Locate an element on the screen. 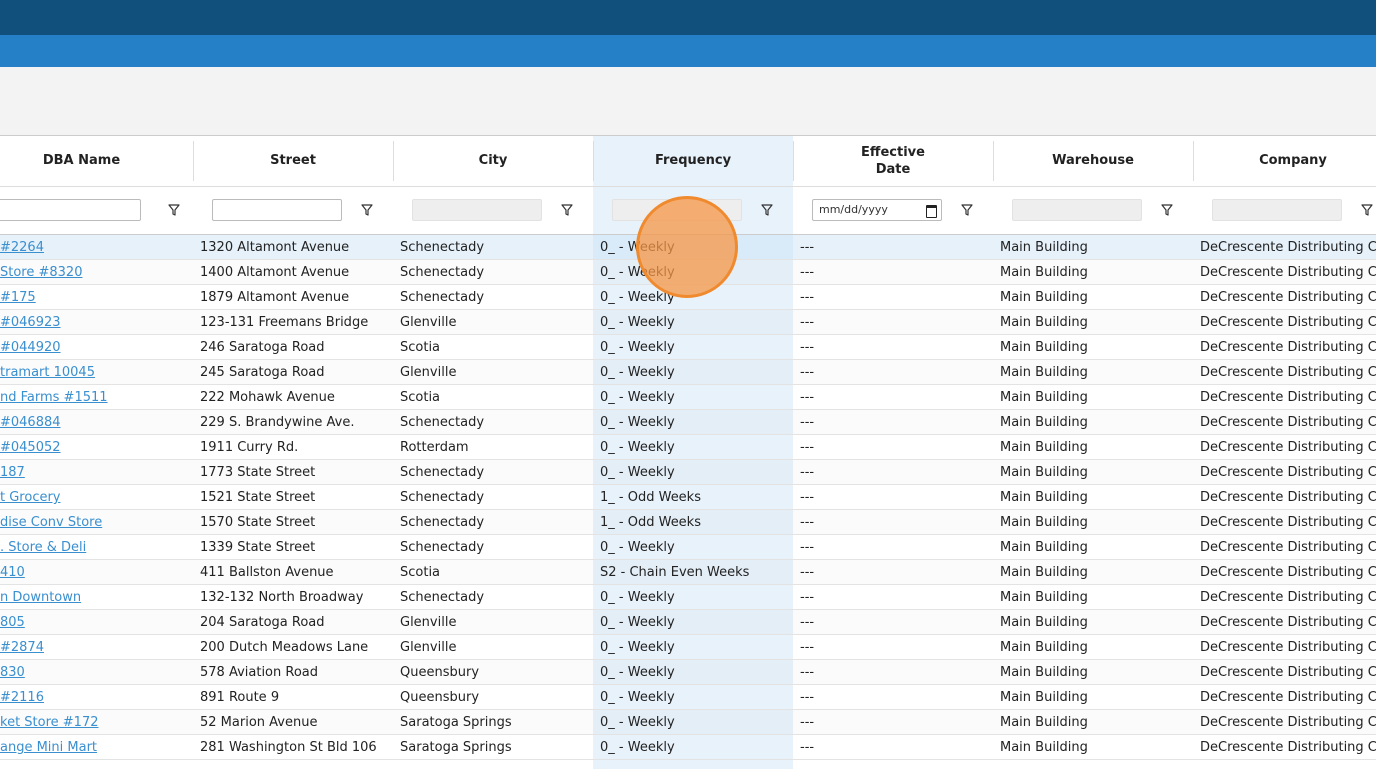 The width and height of the screenshot is (1376, 769). dba-link: . Store & Deli is located at coordinates (43, 547).